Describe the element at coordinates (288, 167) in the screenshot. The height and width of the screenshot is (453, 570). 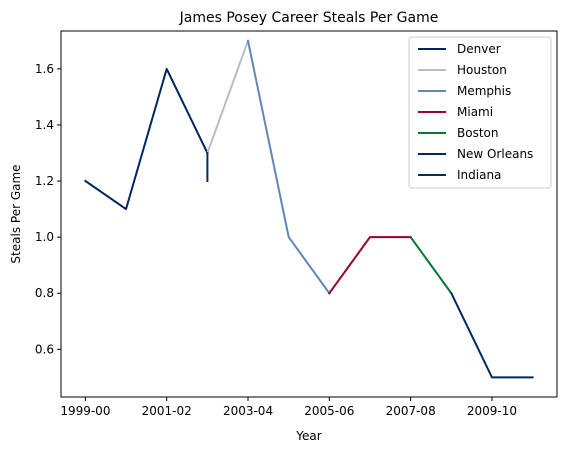
I see `series-line-memphis` at that location.